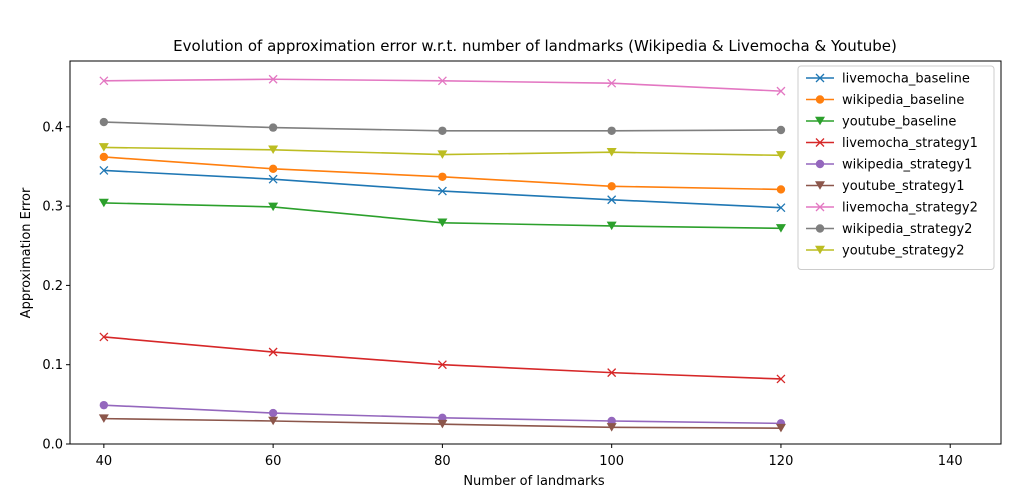 The height and width of the screenshot is (500, 1018). What do you see at coordinates (907, 165) in the screenshot?
I see `legend-label-wikipedia_strategy1: wikipedia_strategy1` at bounding box center [907, 165].